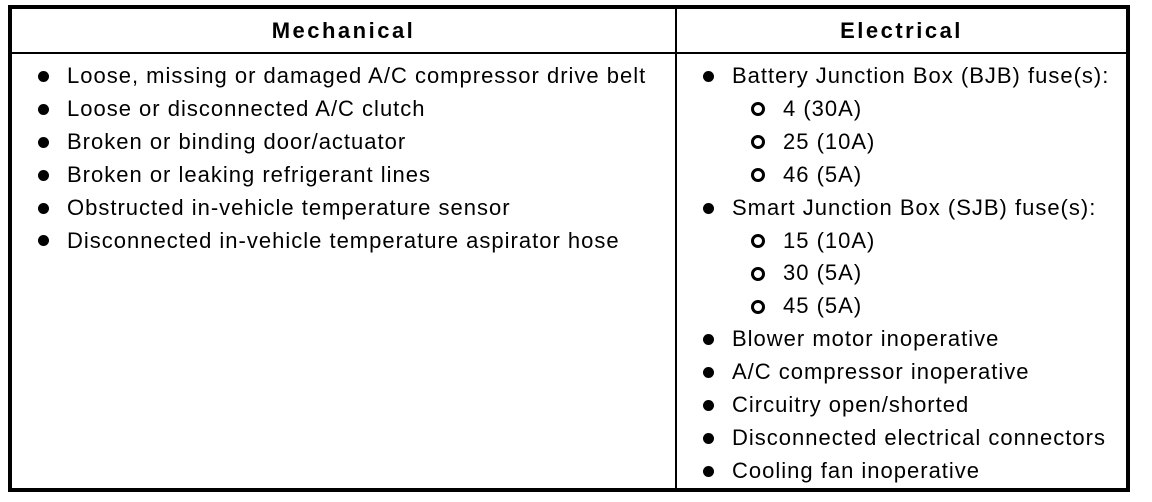 This screenshot has height=502, width=1152. What do you see at coordinates (919, 437) in the screenshot?
I see `list-item-text: Disconnected electrical connectors` at bounding box center [919, 437].